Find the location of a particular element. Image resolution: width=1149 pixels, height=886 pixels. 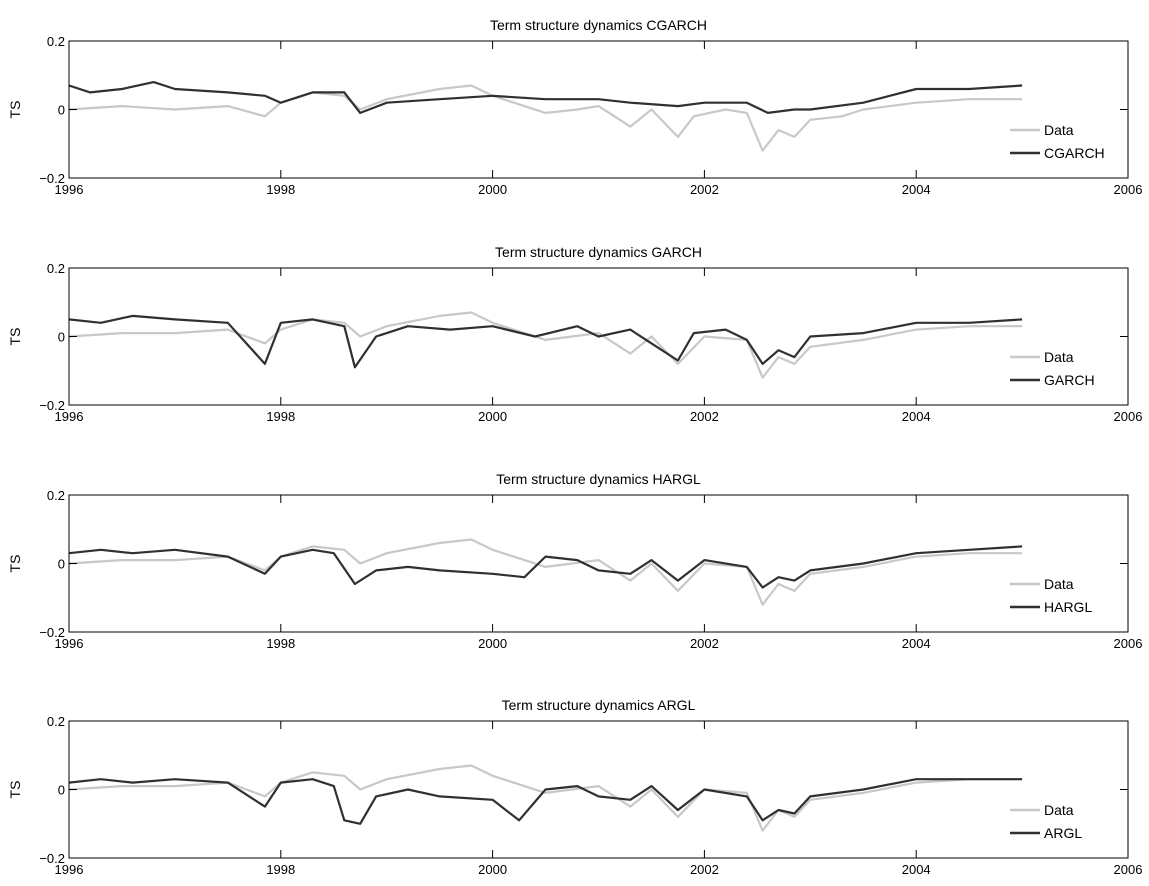

legend-label-argl: ARGL is located at coordinates (1063, 833).